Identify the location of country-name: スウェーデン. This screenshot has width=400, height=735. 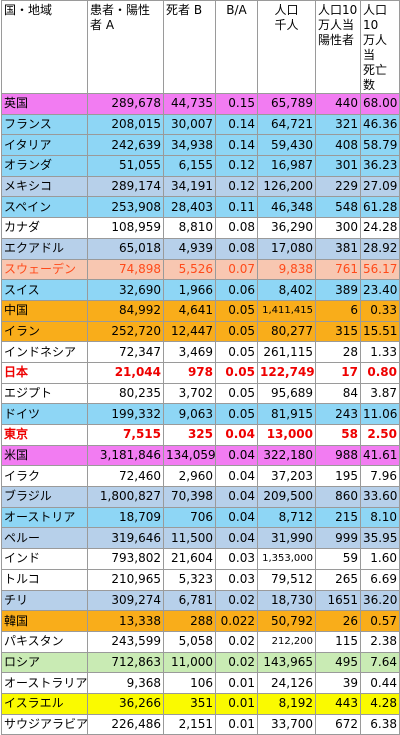
(44, 269).